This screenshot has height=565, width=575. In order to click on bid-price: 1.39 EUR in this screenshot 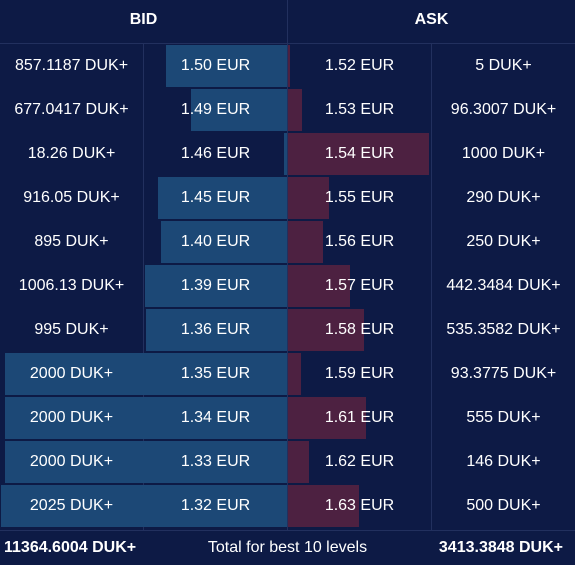, I will do `click(215, 285)`.